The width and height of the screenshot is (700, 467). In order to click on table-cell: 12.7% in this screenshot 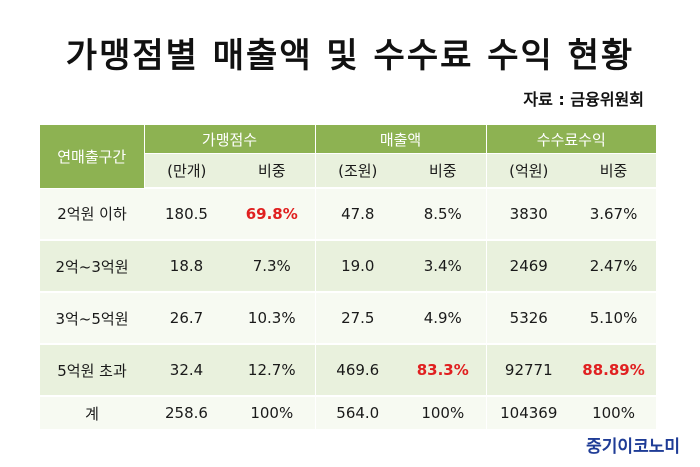, I will do `click(272, 370)`.